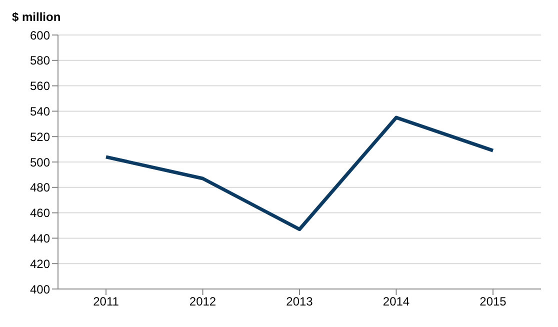 The width and height of the screenshot is (558, 327). I want to click on x-tick-label: 2012, so click(202, 301).